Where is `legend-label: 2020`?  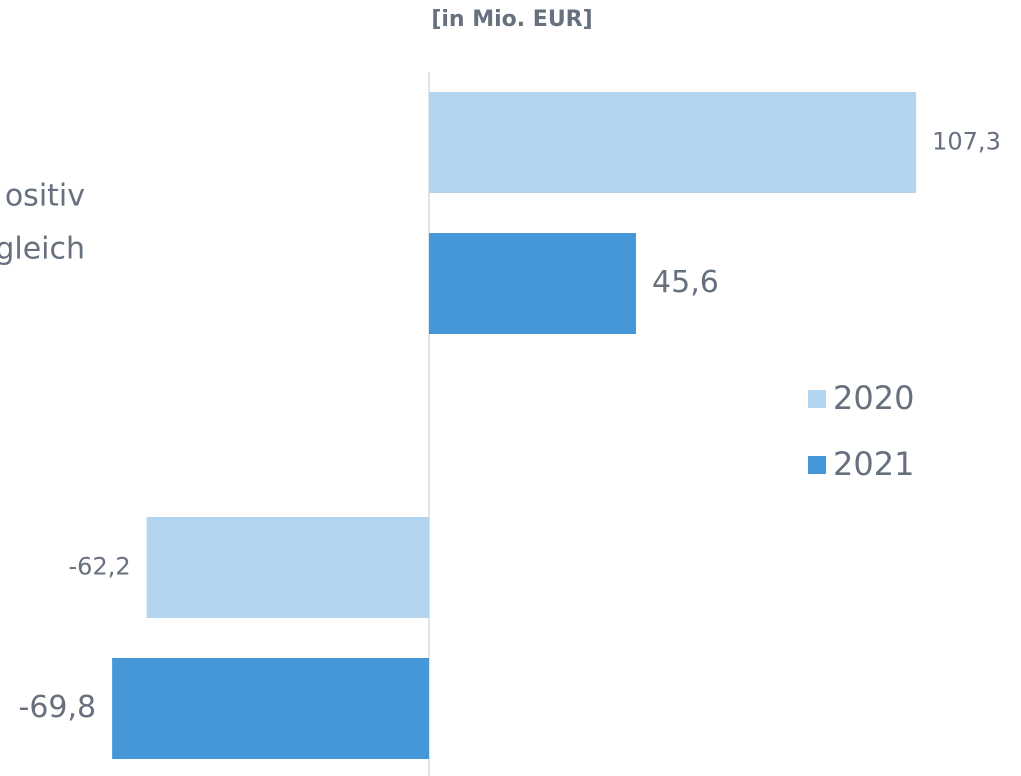 legend-label: 2020 is located at coordinates (873, 398).